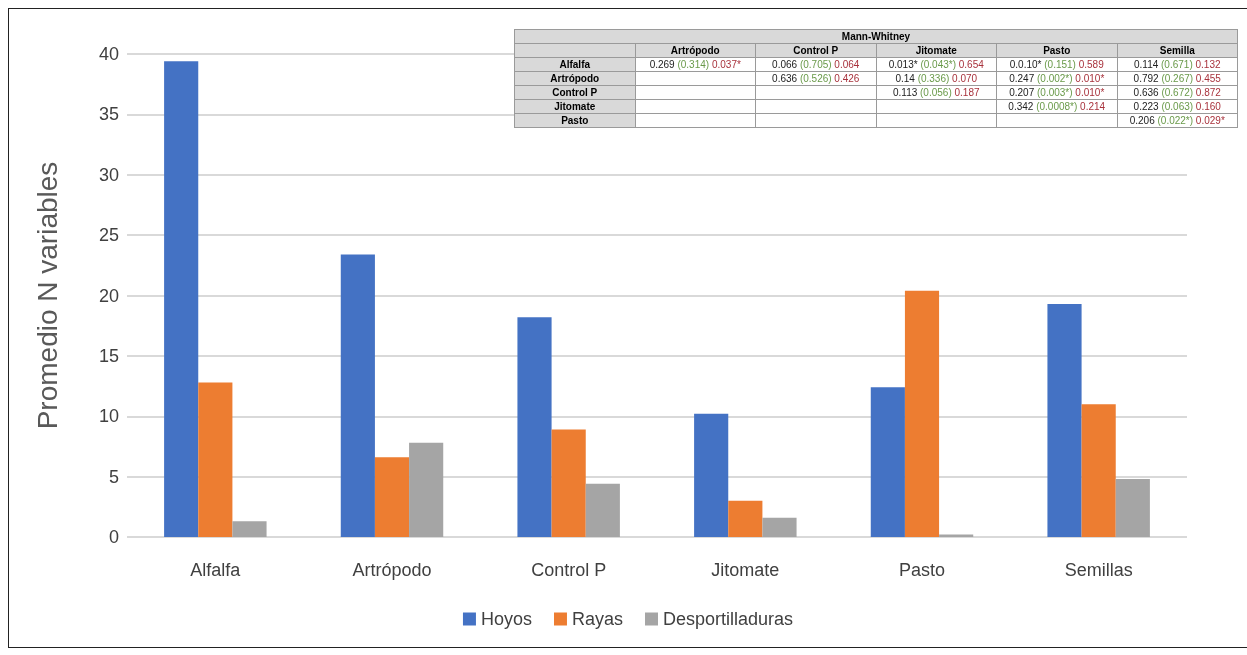 This screenshot has width=1247, height=655. Describe the element at coordinates (1177, 106) in the screenshot. I see `annotation: 0.223 (0.063) 0.160` at that location.